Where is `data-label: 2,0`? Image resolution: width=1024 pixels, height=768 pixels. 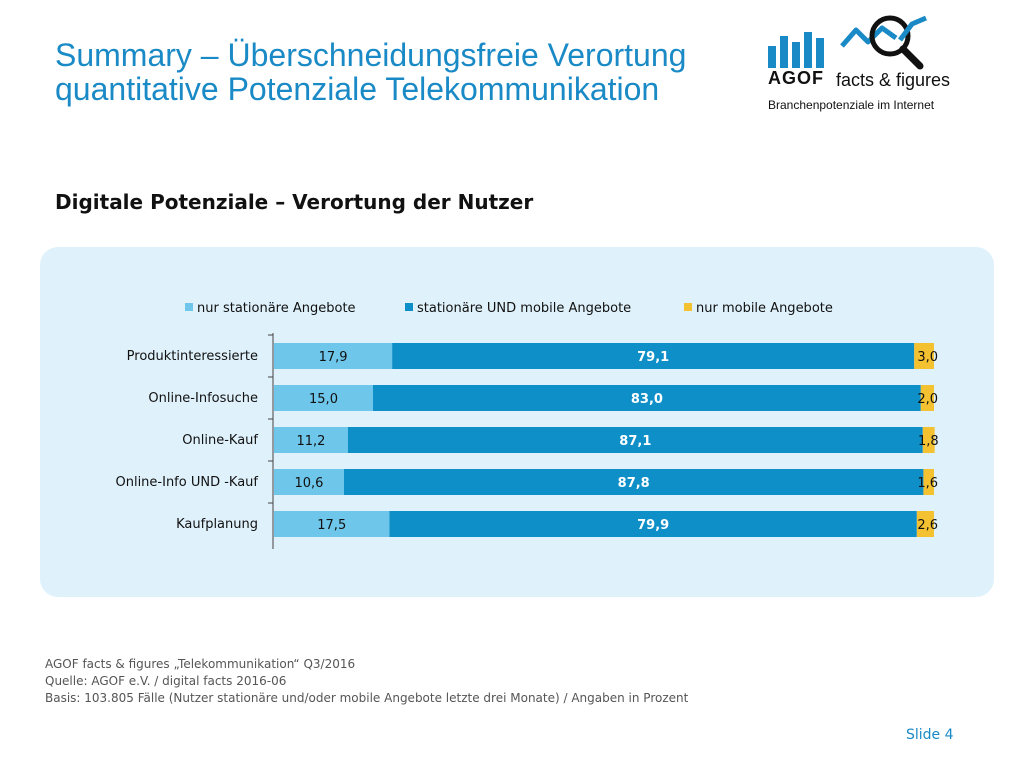 data-label: 2,0 is located at coordinates (927, 399).